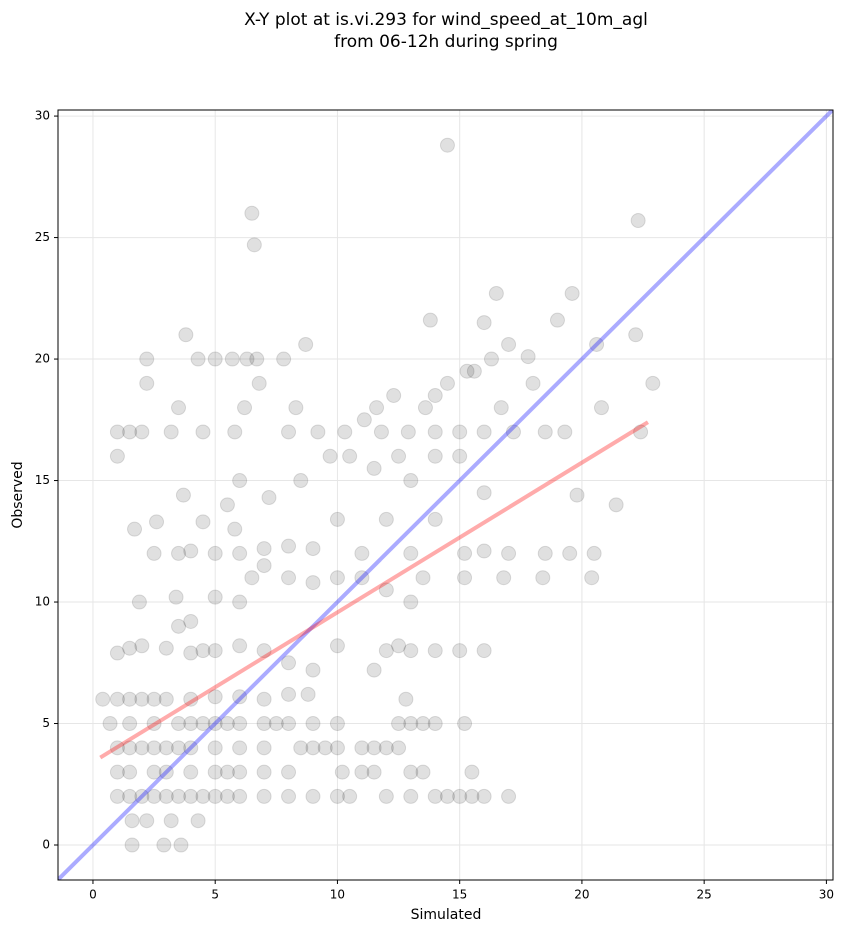 The height and width of the screenshot is (934, 845). I want to click on y-tick-label: 15, so click(42, 480).